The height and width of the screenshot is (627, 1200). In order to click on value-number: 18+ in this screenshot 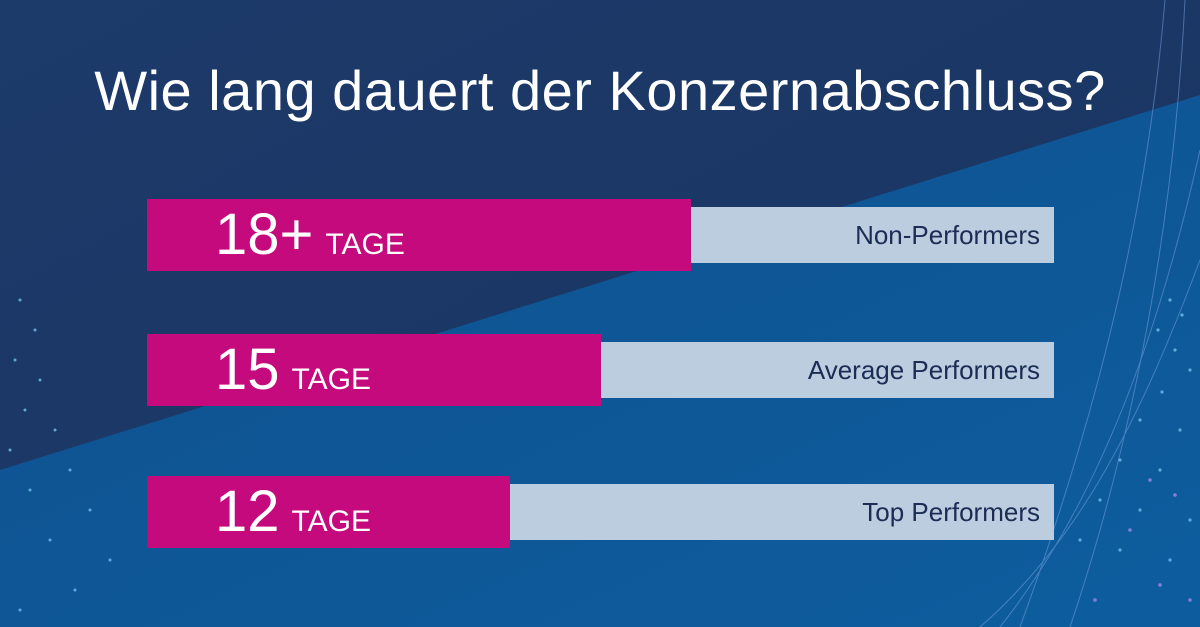, I will do `click(264, 234)`.